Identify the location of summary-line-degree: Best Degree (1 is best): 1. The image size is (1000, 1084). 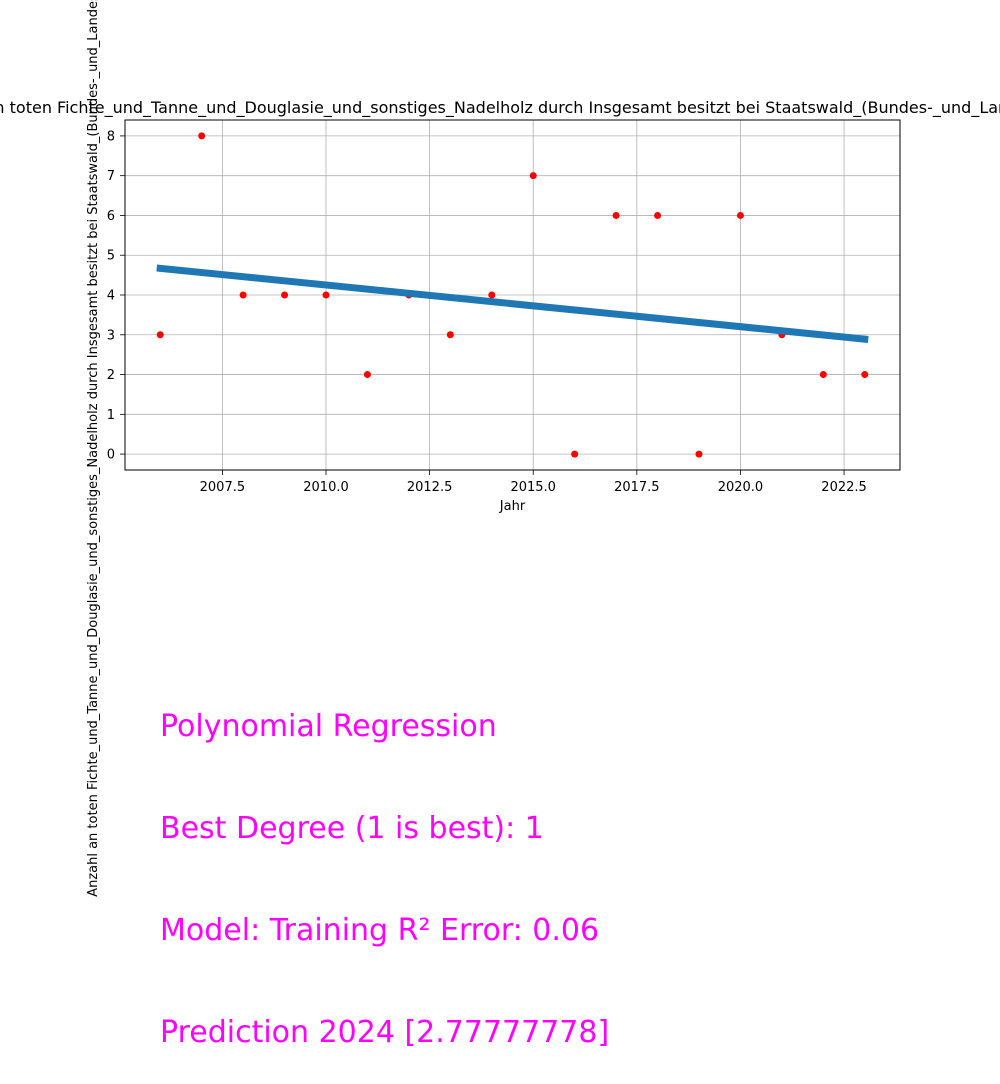
(352, 828).